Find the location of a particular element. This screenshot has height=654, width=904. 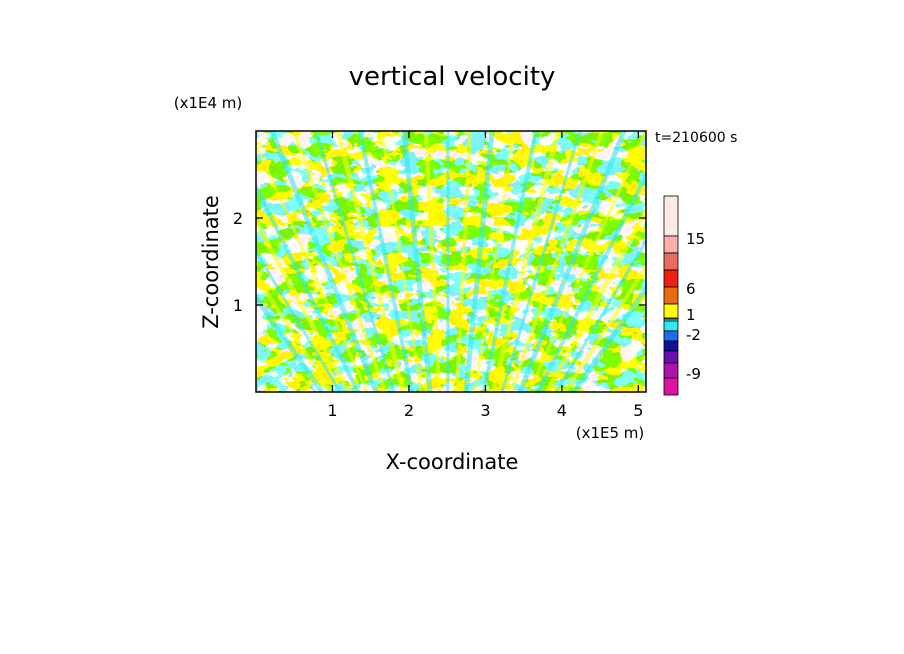

x-tick-label: 5 is located at coordinates (638, 410).